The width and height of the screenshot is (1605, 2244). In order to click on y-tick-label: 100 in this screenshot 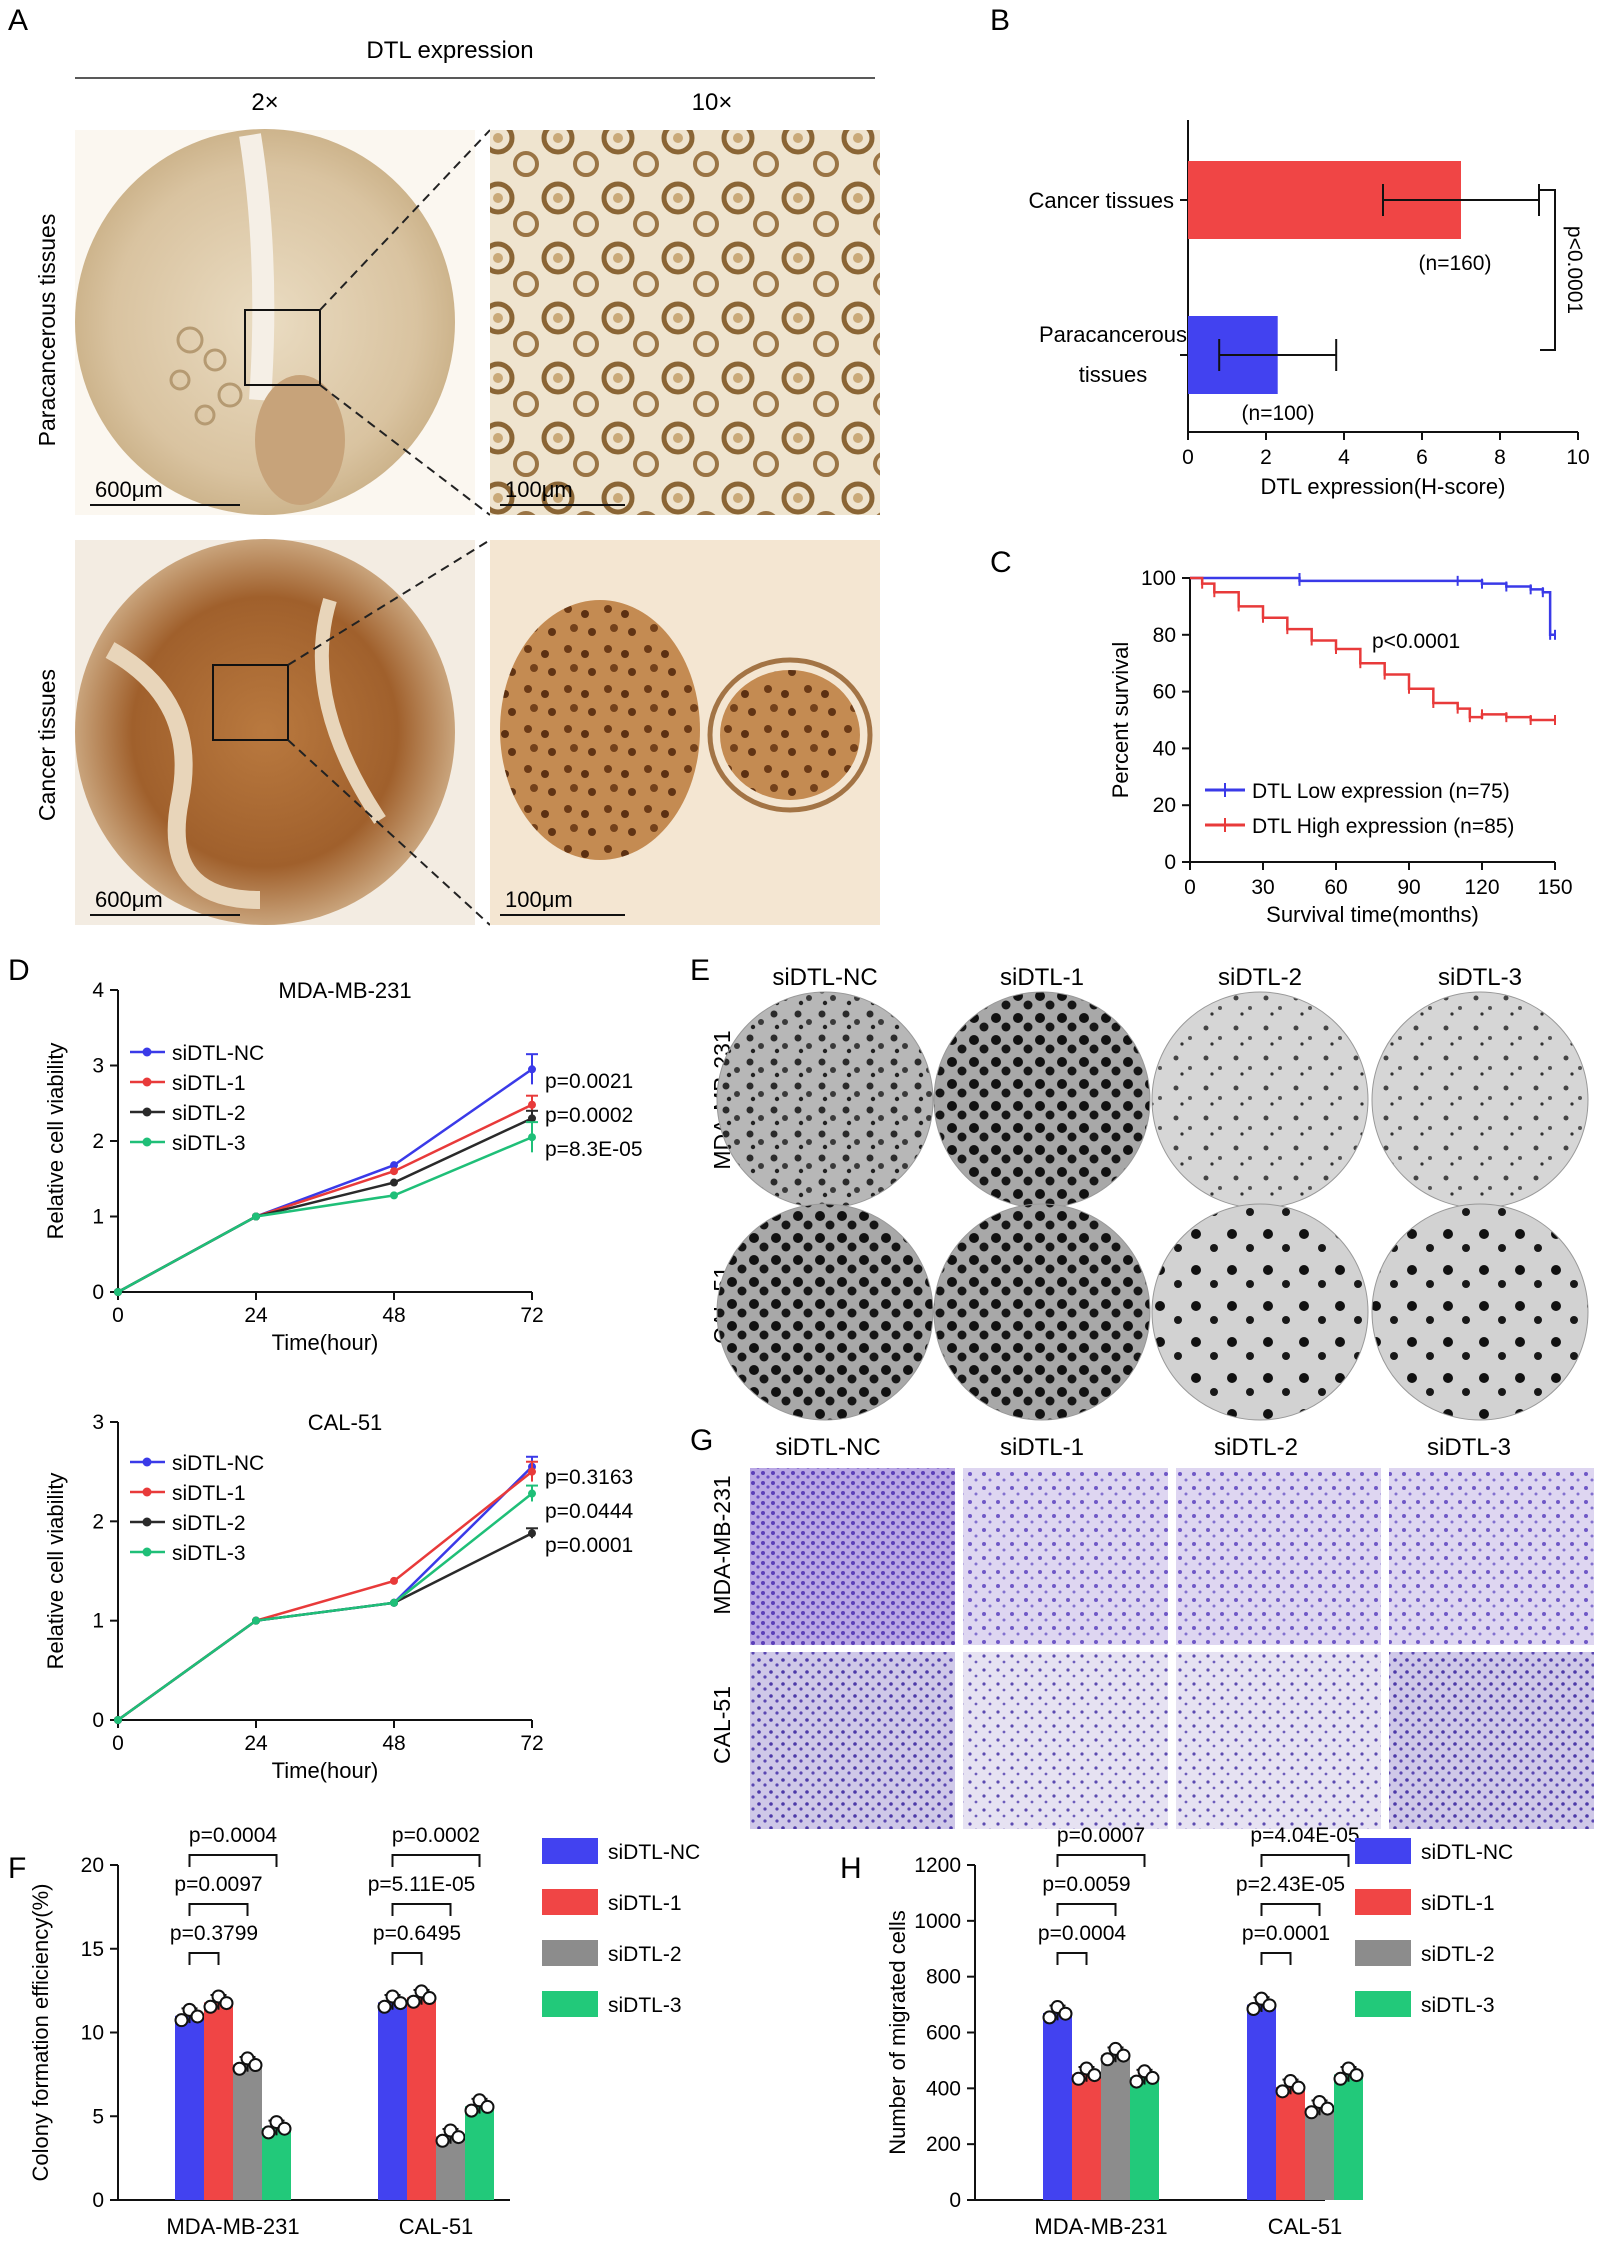, I will do `click(1158, 578)`.